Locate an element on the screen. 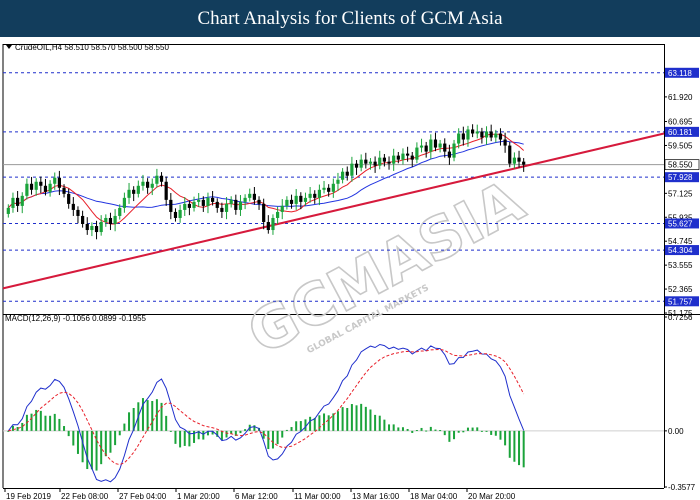  time-tick-label: 13 Mar 16:00 is located at coordinates (376, 496).